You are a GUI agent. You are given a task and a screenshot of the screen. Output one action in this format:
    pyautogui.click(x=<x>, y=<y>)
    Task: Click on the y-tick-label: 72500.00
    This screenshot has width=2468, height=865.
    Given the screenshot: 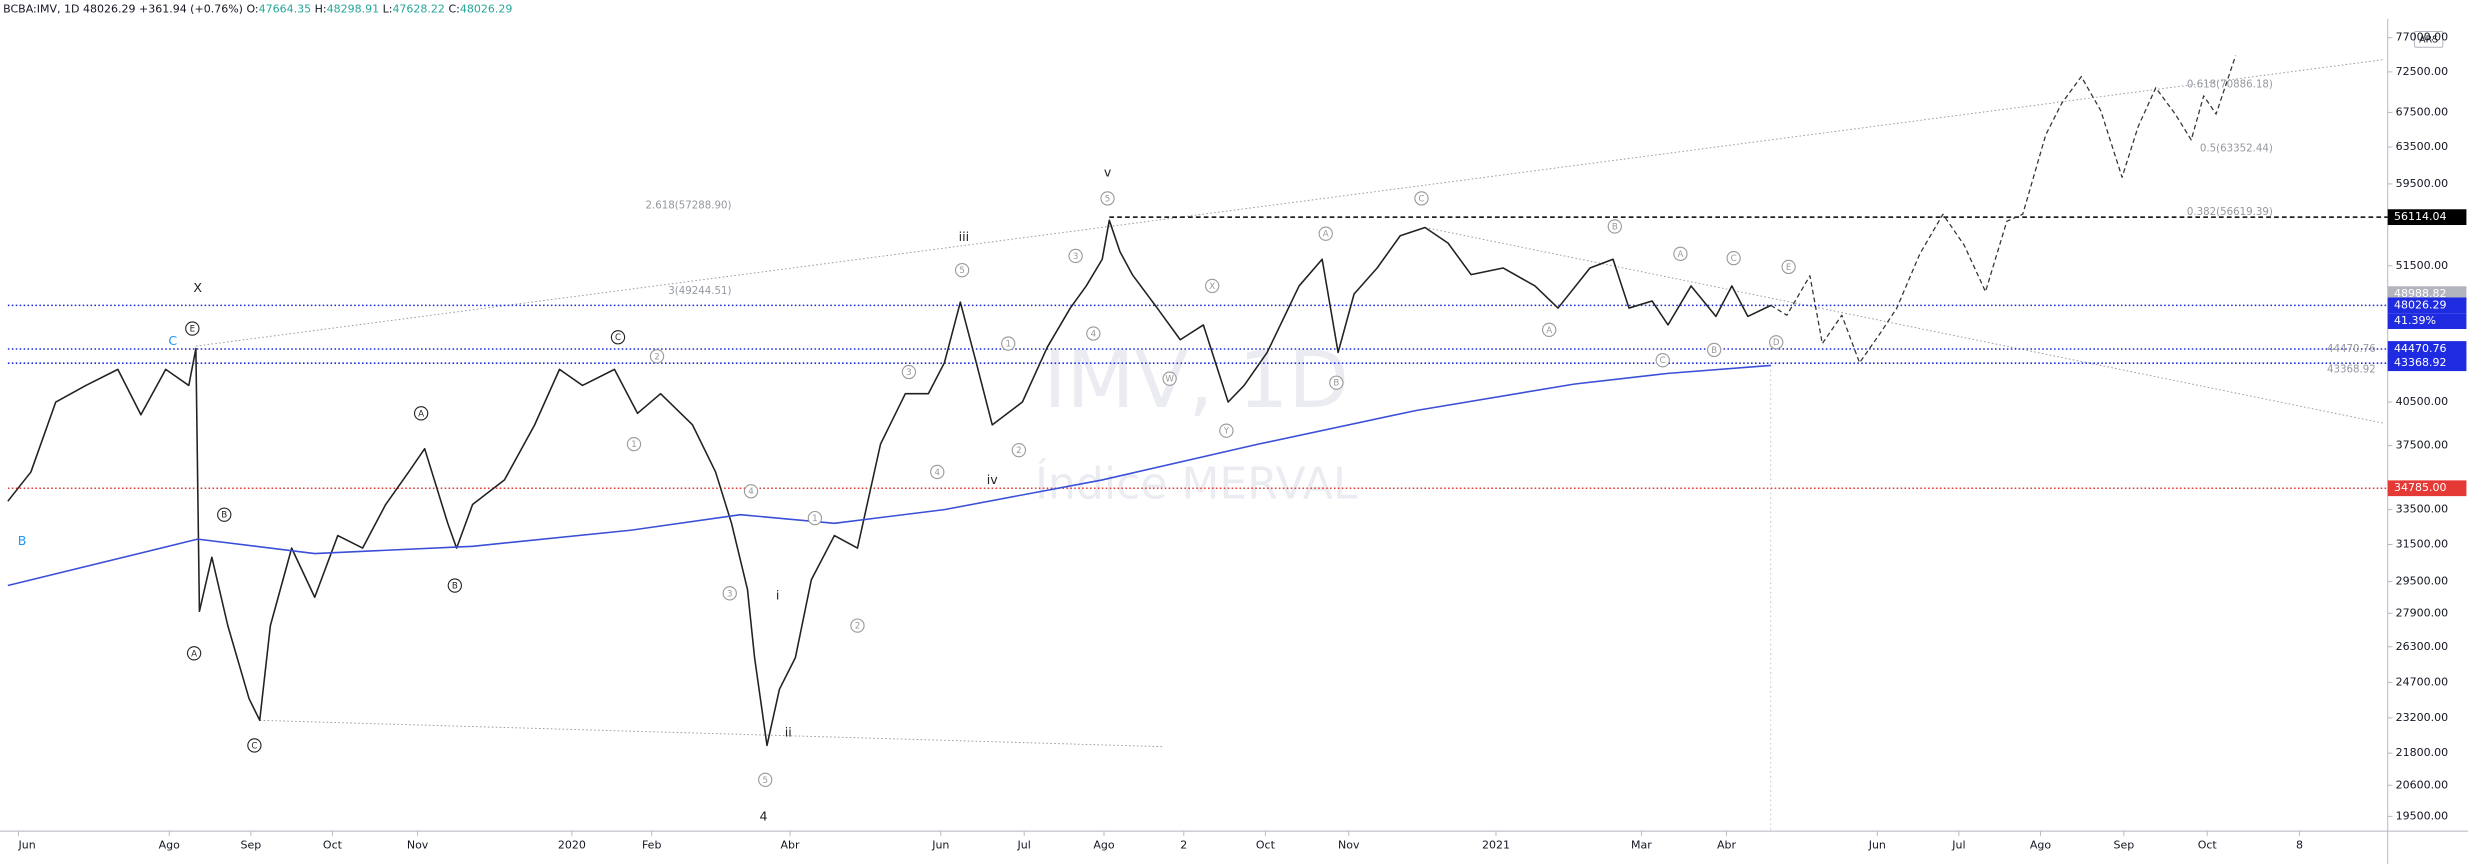 What is the action you would take?
    pyautogui.click(x=2422, y=71)
    